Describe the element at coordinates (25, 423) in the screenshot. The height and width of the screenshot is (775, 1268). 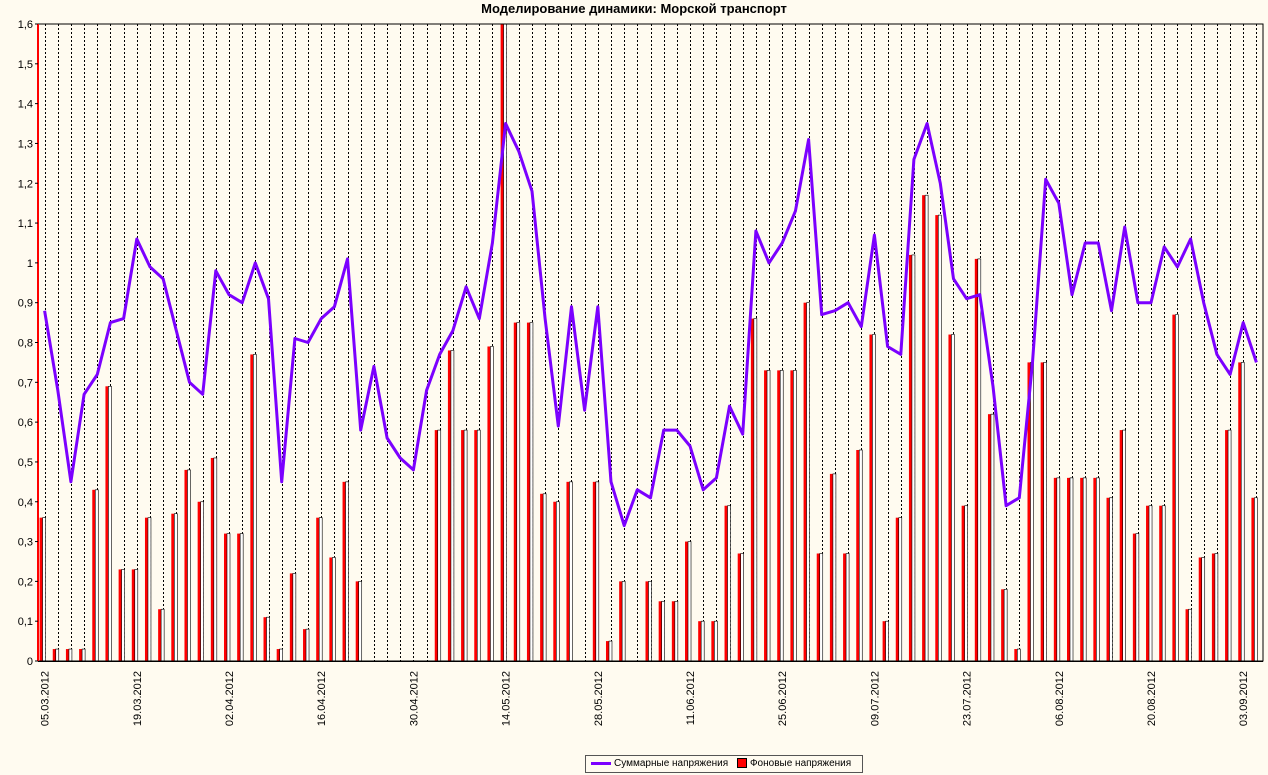
I see `y-tick-label: 0,6` at that location.